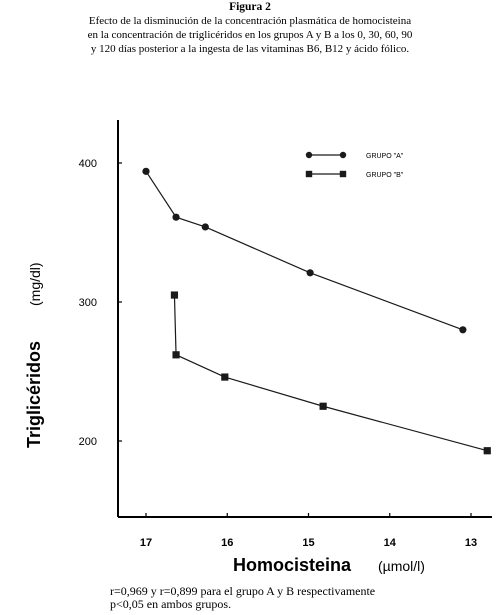 The width and height of the screenshot is (500, 615). Describe the element at coordinates (171, 604) in the screenshot. I see `footer-line: p<0,05 en ambos grupos.` at that location.